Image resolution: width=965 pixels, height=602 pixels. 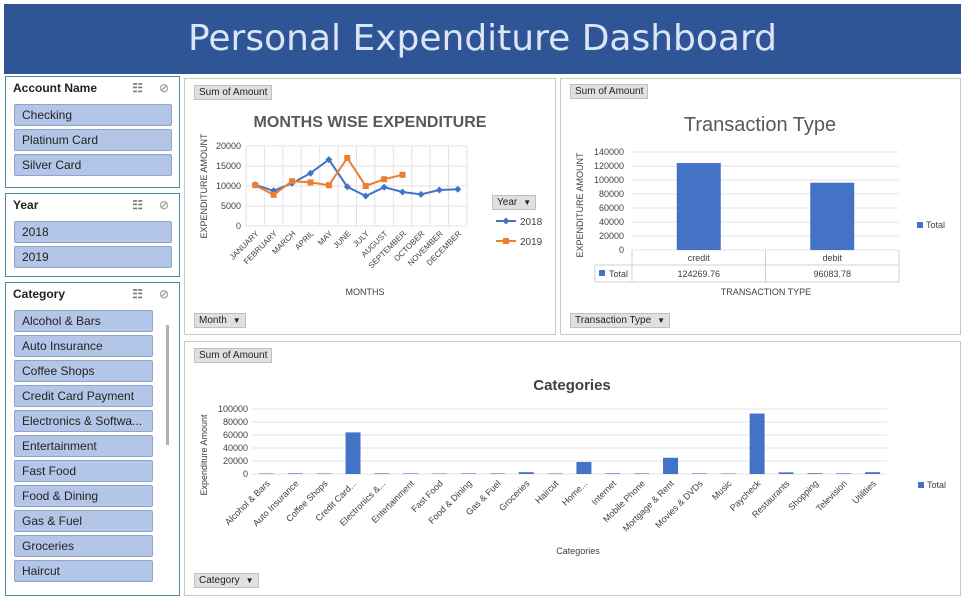 What do you see at coordinates (226, 580) in the screenshot?
I see `category-field-button: Category ▼` at bounding box center [226, 580].